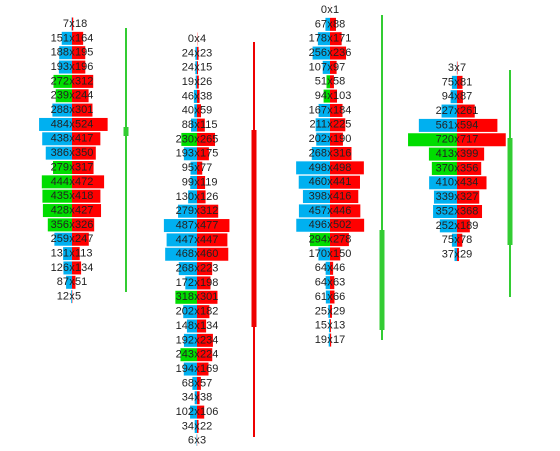  What do you see at coordinates (209, 283) in the screenshot?
I see `ask-label: 198` at bounding box center [209, 283].